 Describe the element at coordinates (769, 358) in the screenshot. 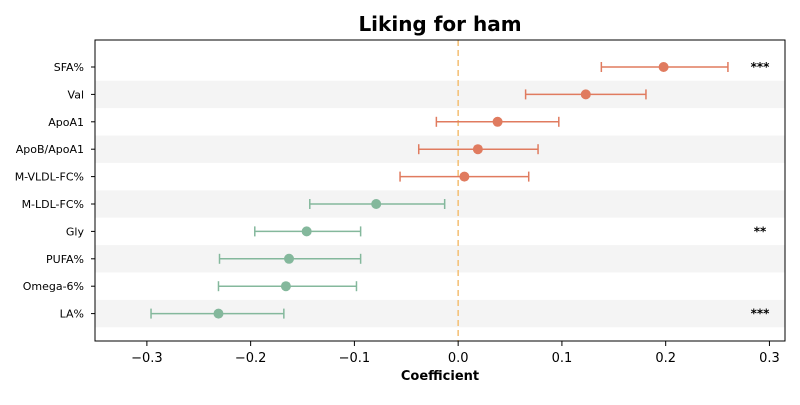

I see `x-tick-label: 0.3` at that location.